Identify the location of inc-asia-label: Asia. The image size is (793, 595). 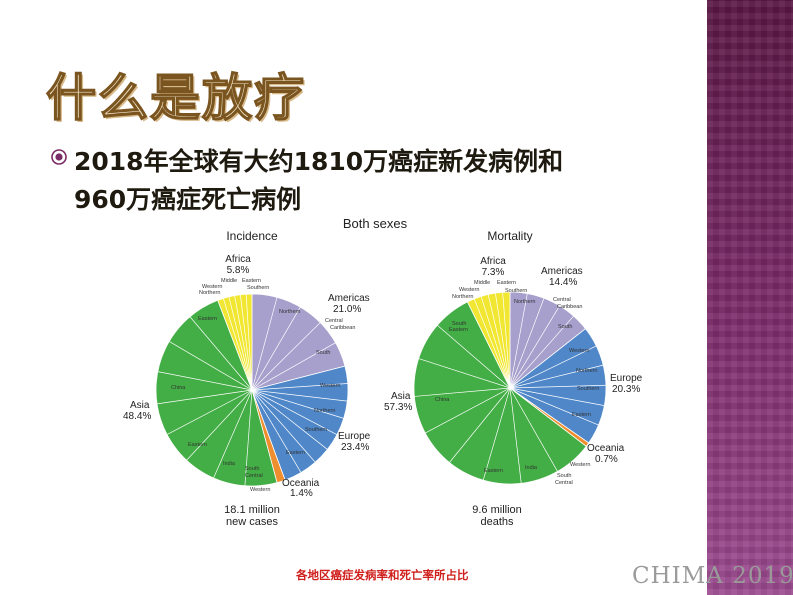
(140, 405).